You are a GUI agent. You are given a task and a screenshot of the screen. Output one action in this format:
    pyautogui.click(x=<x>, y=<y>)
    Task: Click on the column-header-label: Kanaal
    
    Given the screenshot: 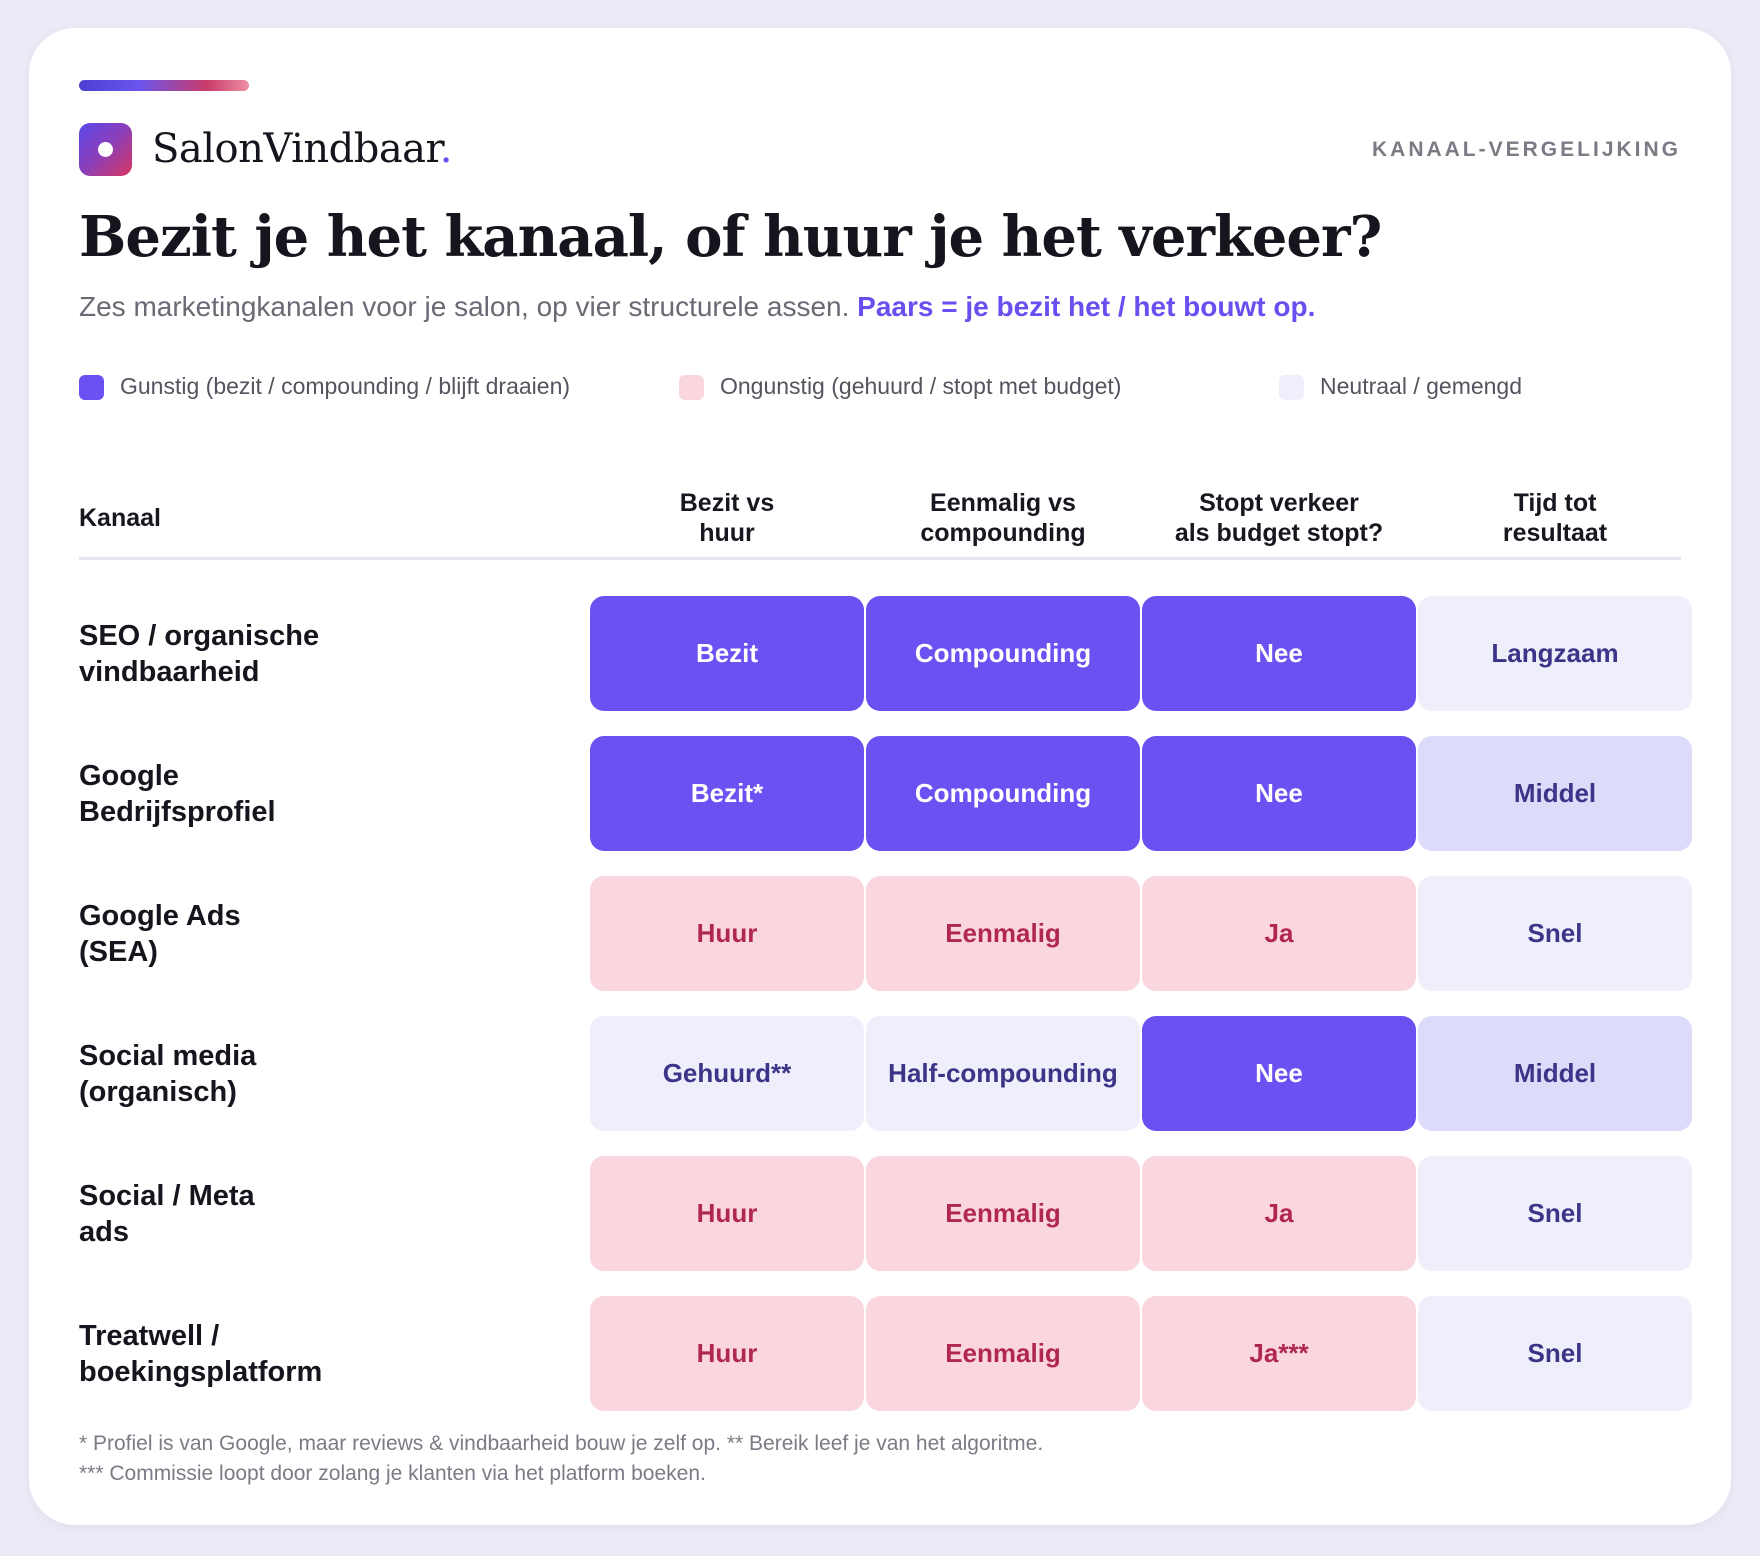 What is the action you would take?
    pyautogui.click(x=120, y=518)
    